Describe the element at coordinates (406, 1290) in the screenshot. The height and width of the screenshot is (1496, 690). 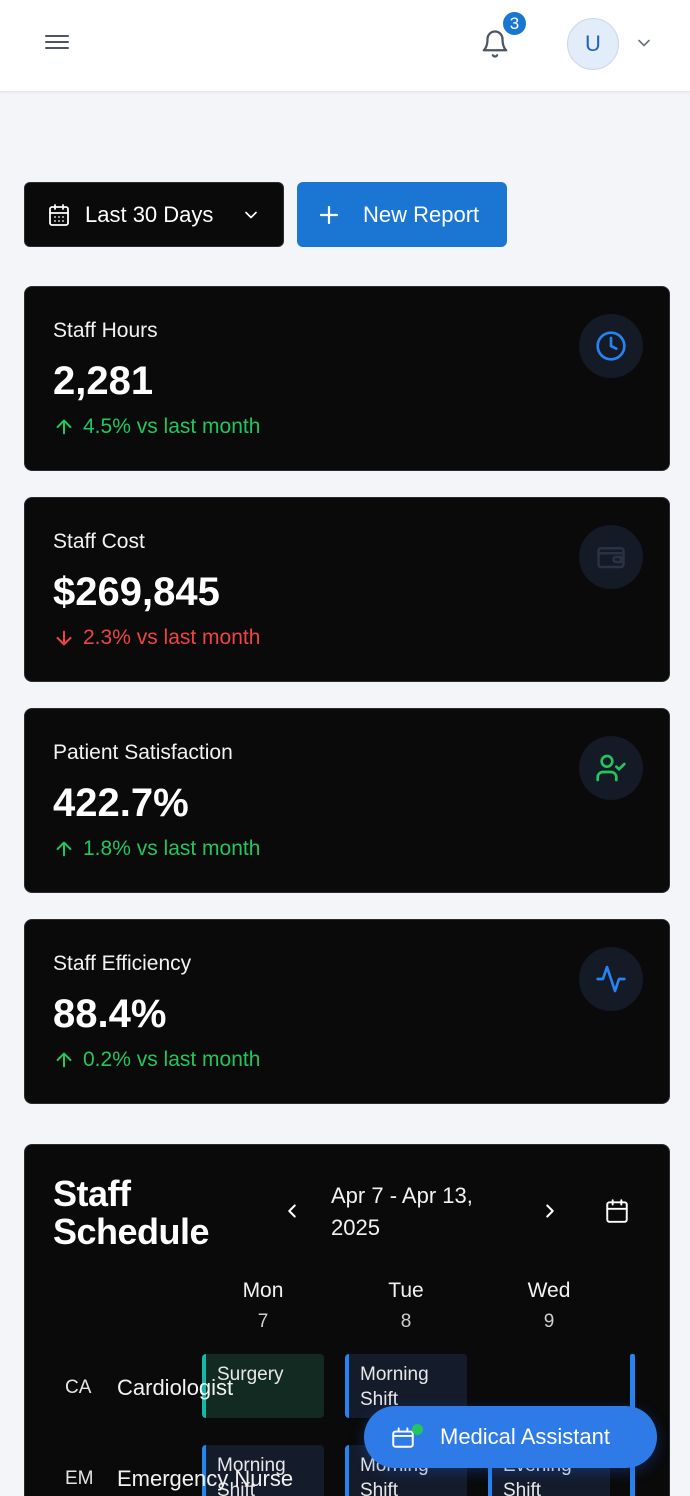
I see `day-name: Tue` at that location.